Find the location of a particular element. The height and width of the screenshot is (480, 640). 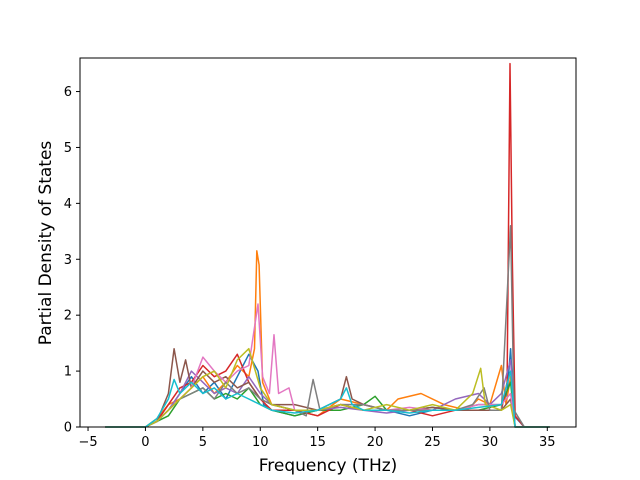

y-tick-label: 2 is located at coordinates (68, 316).